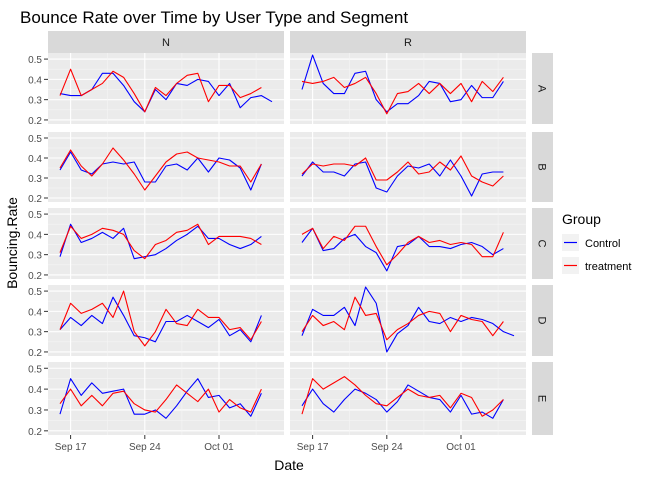  What do you see at coordinates (602, 244) in the screenshot?
I see `legend-label-control: Control` at bounding box center [602, 244].